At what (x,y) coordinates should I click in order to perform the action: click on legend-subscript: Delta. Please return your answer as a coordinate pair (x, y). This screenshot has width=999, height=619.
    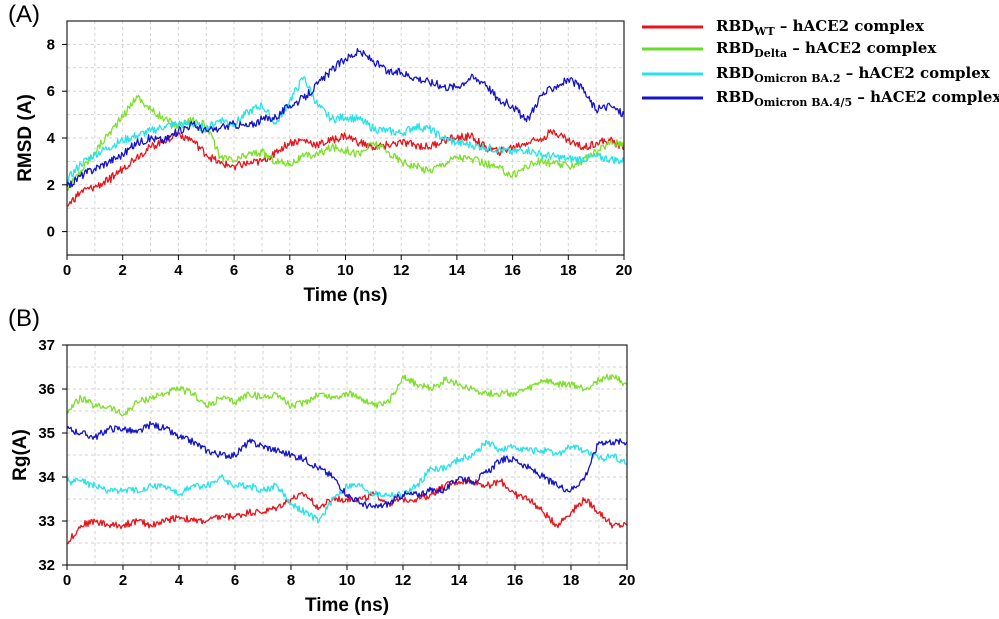
    Looking at the image, I should click on (770, 53).